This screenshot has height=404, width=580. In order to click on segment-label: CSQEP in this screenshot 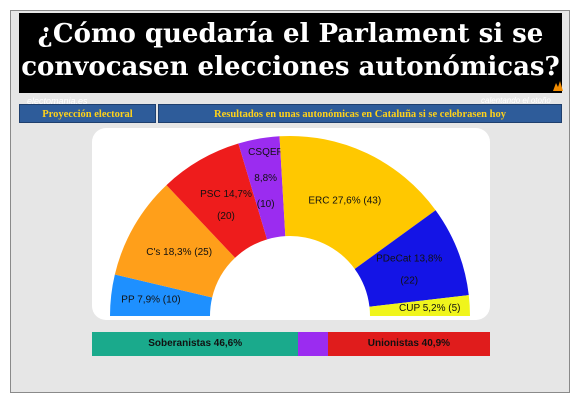, I will do `click(265, 152)`.